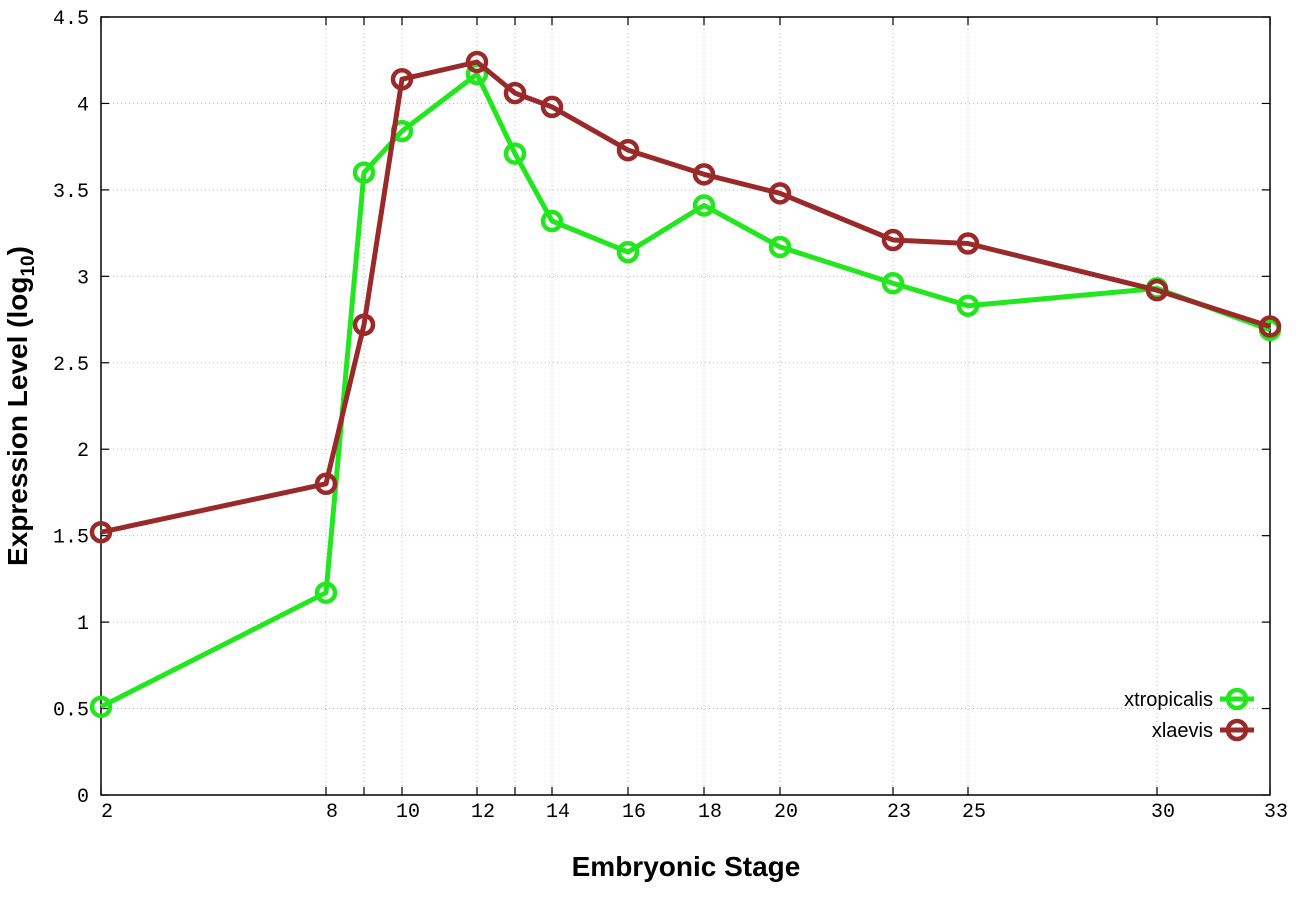 The height and width of the screenshot is (907, 1296). What do you see at coordinates (483, 812) in the screenshot?
I see `x-tick-label-12: 12` at bounding box center [483, 812].